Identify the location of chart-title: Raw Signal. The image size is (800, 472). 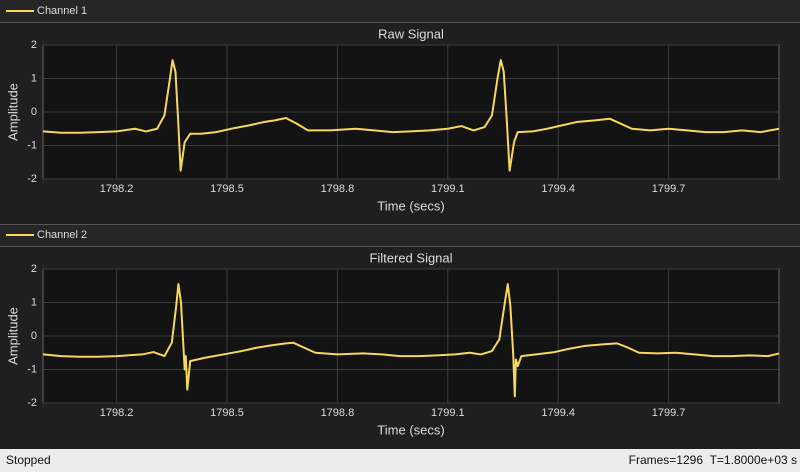
(411, 33).